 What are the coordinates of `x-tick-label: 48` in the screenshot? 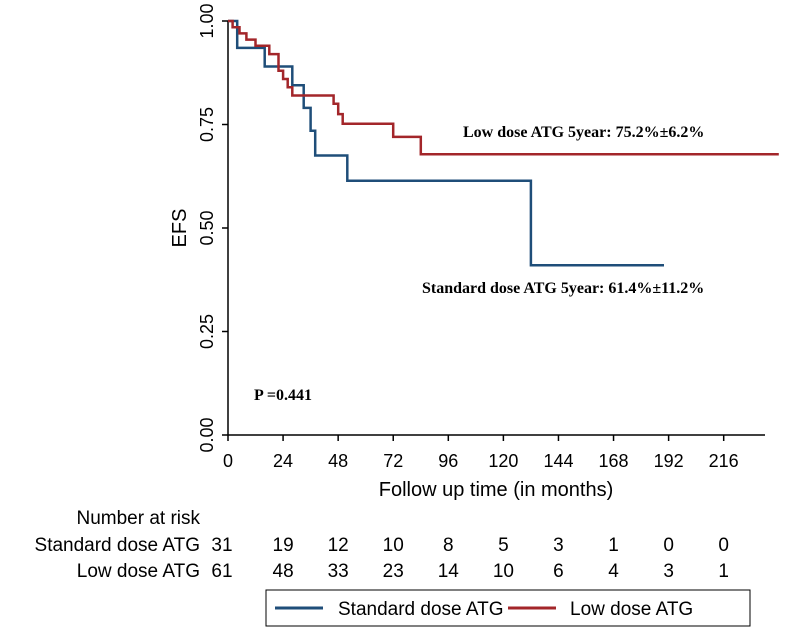 It's located at (338, 461).